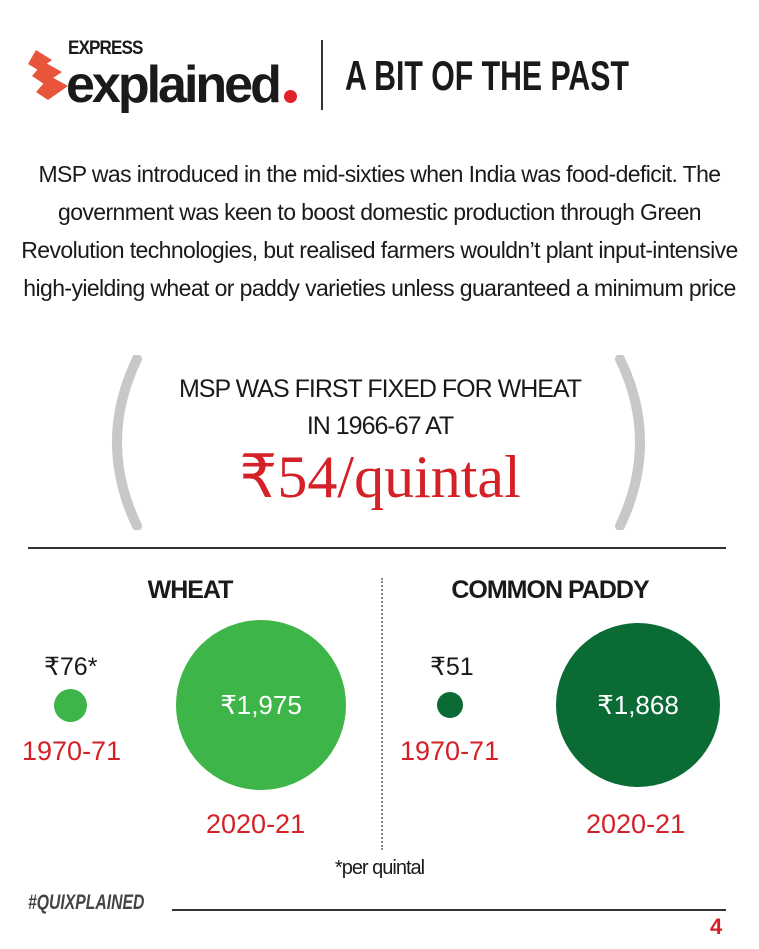 This screenshot has height=949, width=759. Describe the element at coordinates (322, 75) in the screenshot. I see `header-divider` at that location.